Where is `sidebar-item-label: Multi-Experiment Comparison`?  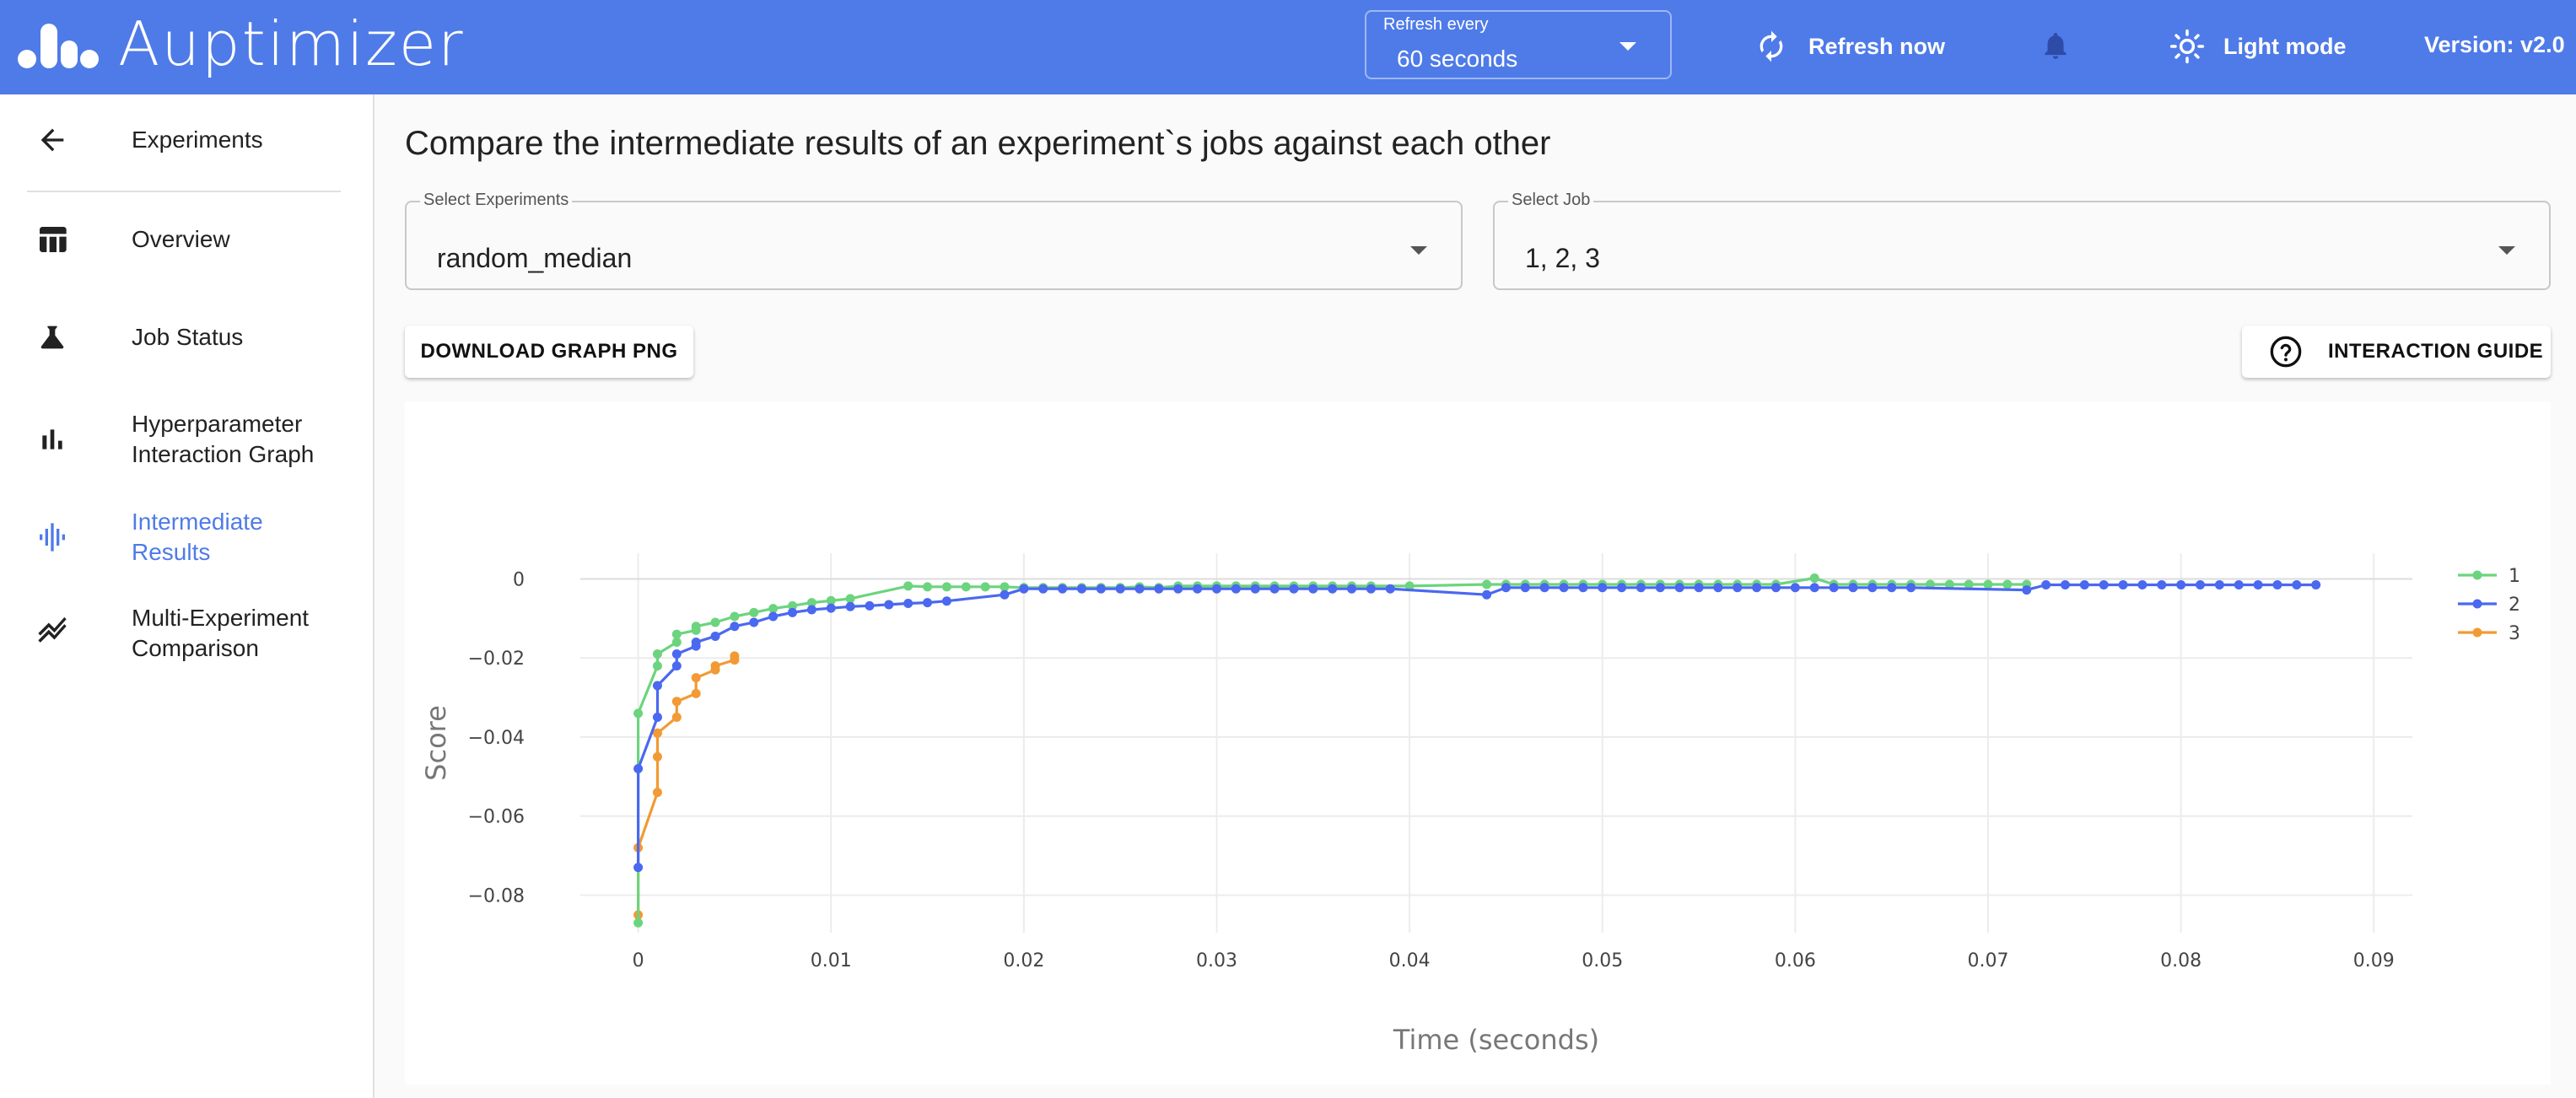
sidebar-item-label: Multi-Experiment Comparison is located at coordinates (220, 633).